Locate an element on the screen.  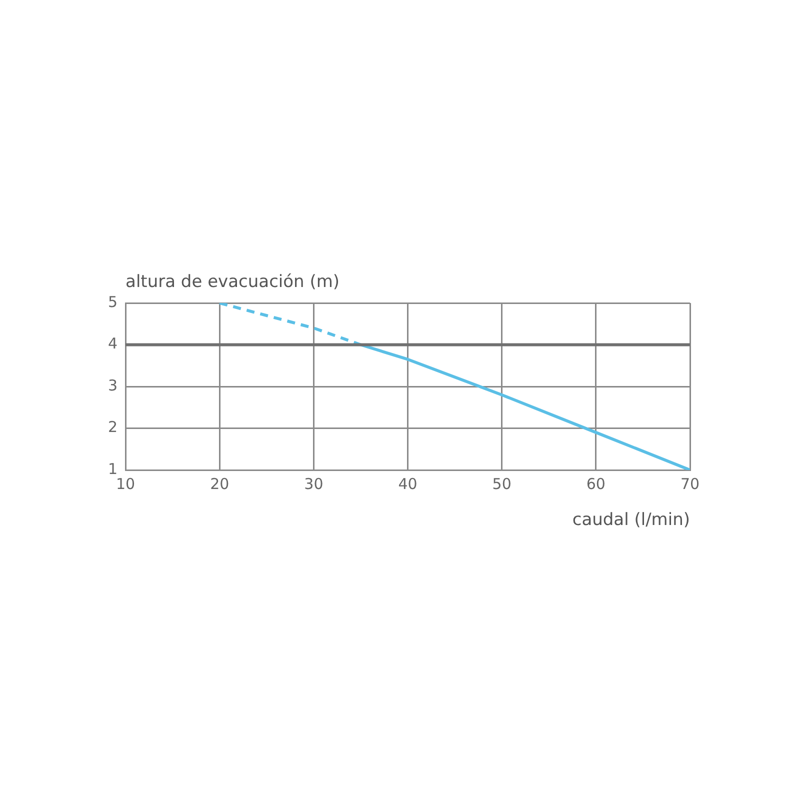
x-tick-label: 70 is located at coordinates (690, 483).